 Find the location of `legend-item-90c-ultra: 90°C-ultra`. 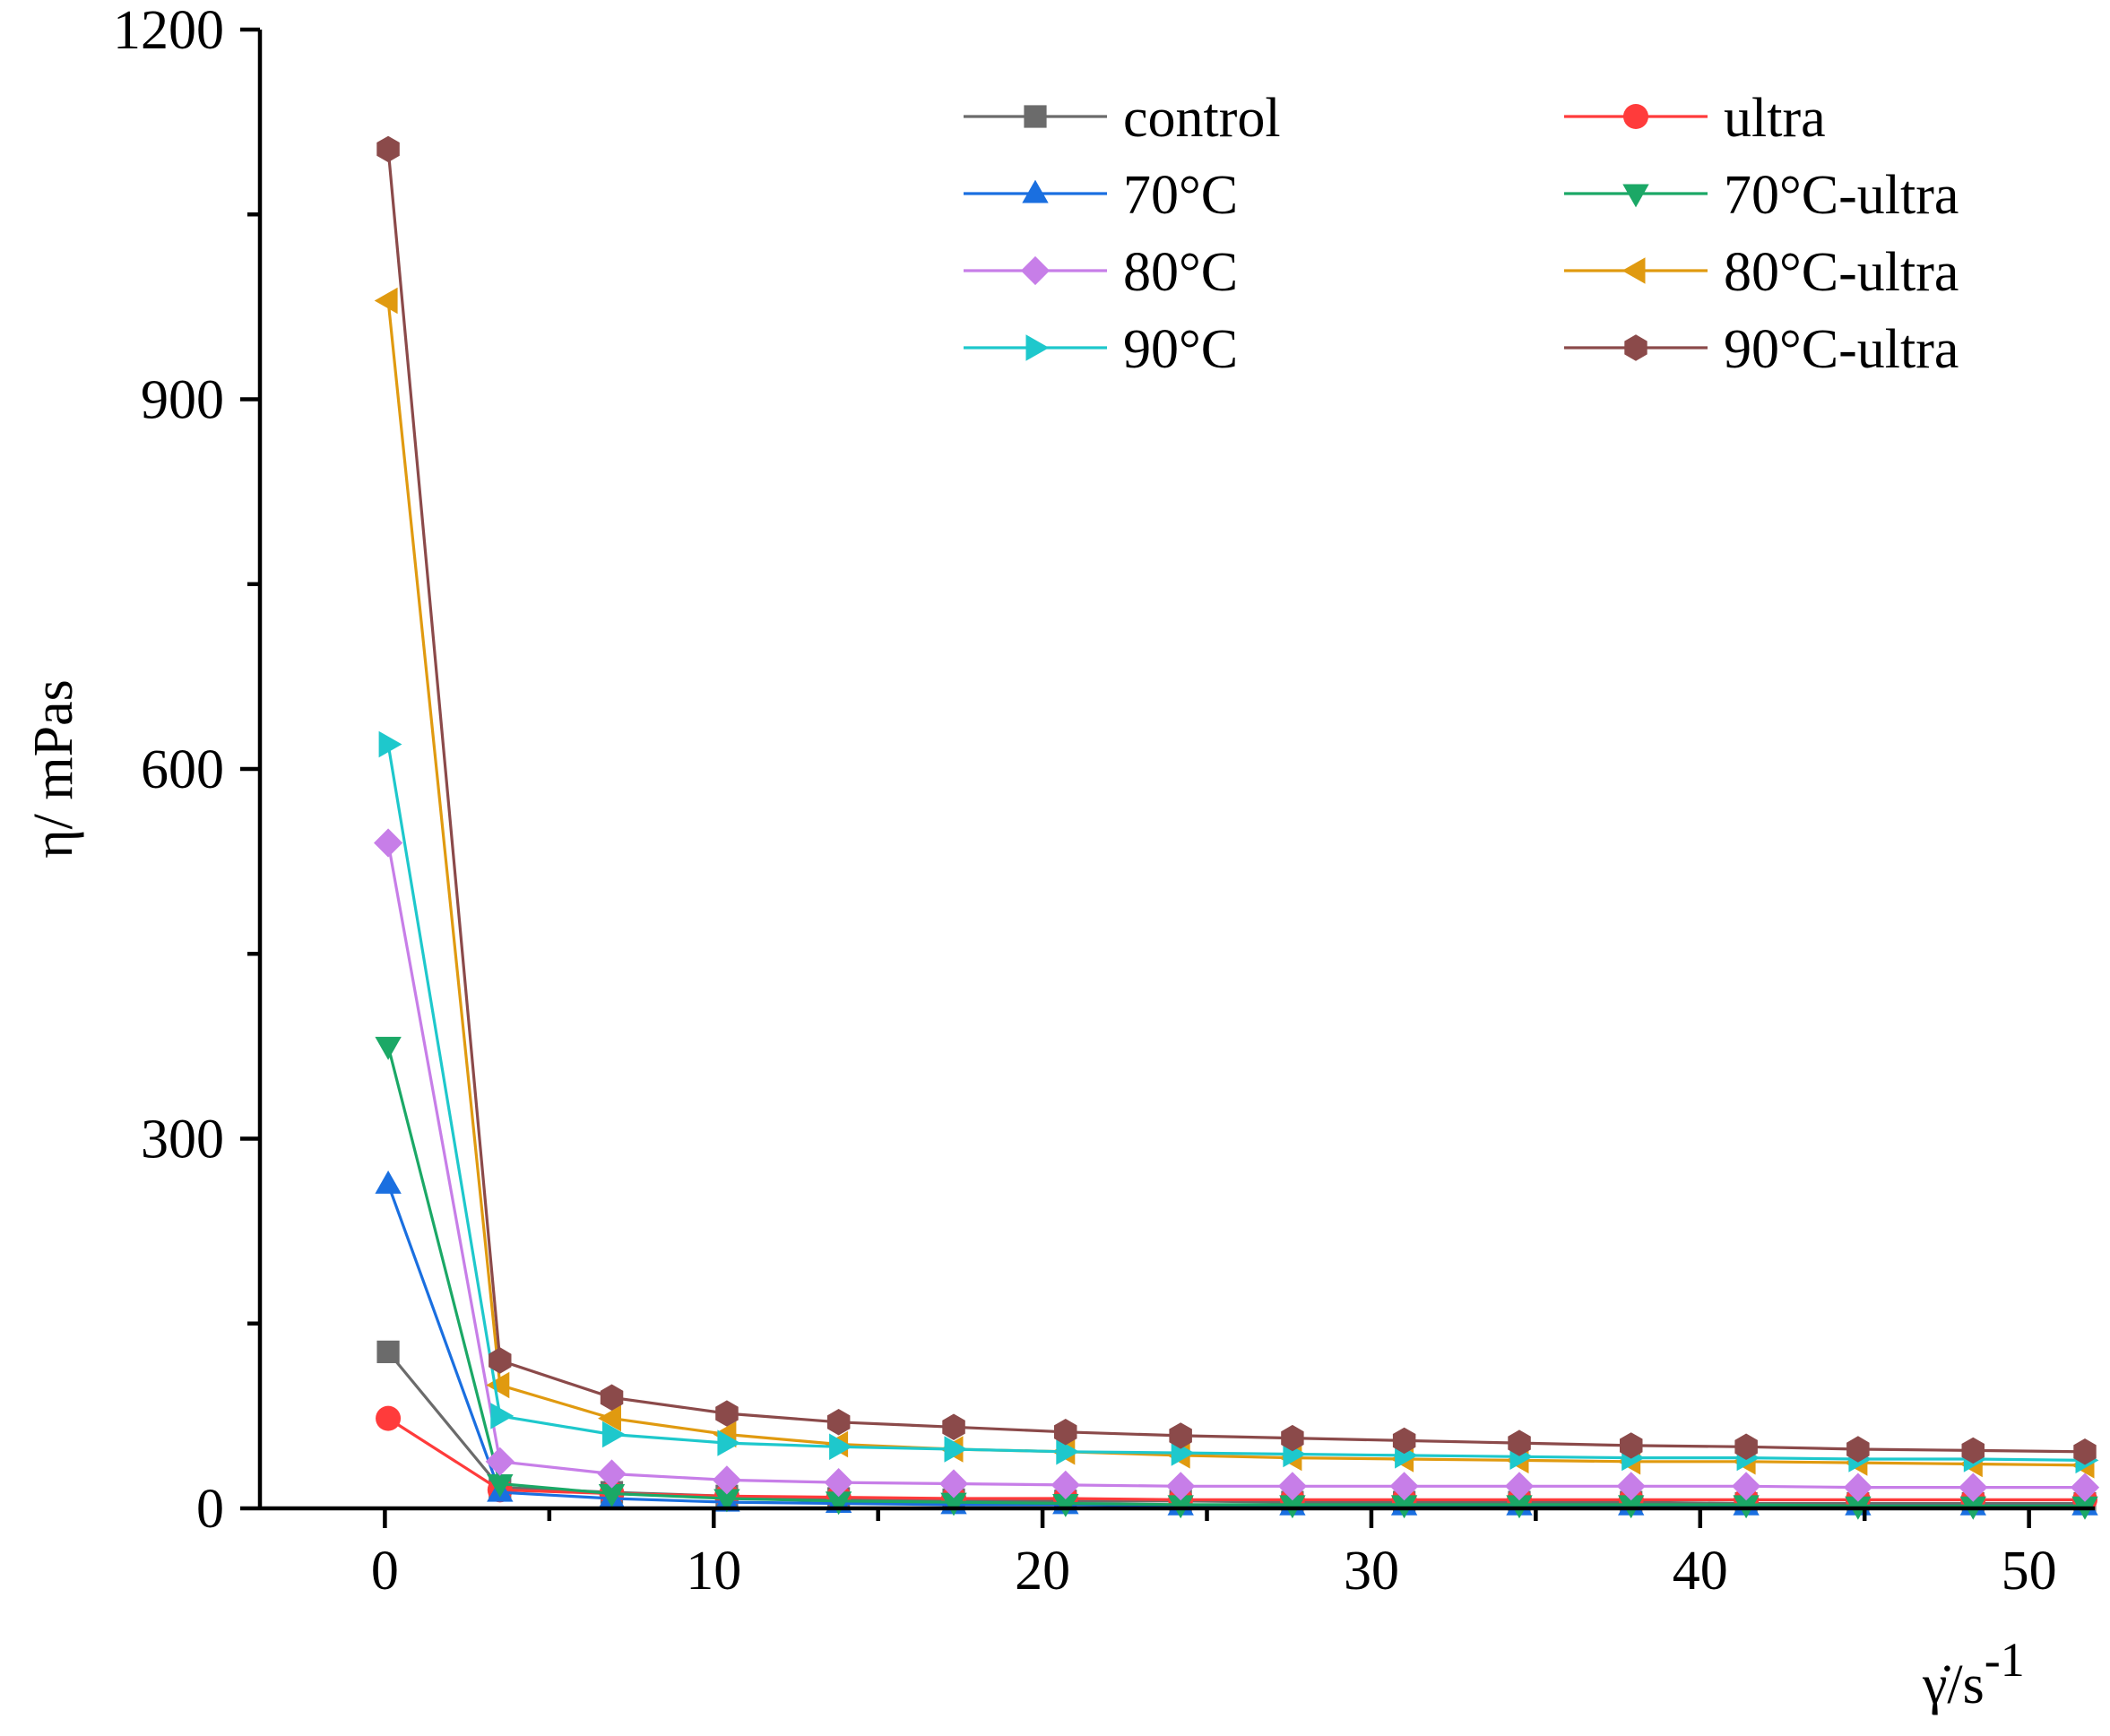

legend-item-90c-ultra: 90°C-ultra is located at coordinates (1761, 349).